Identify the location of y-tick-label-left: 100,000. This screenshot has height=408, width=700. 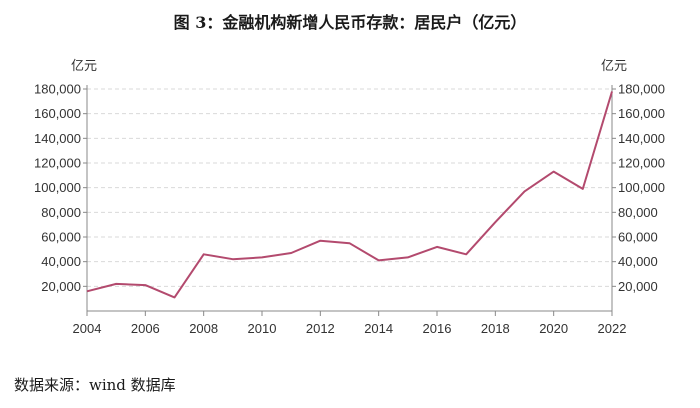
(57, 187).